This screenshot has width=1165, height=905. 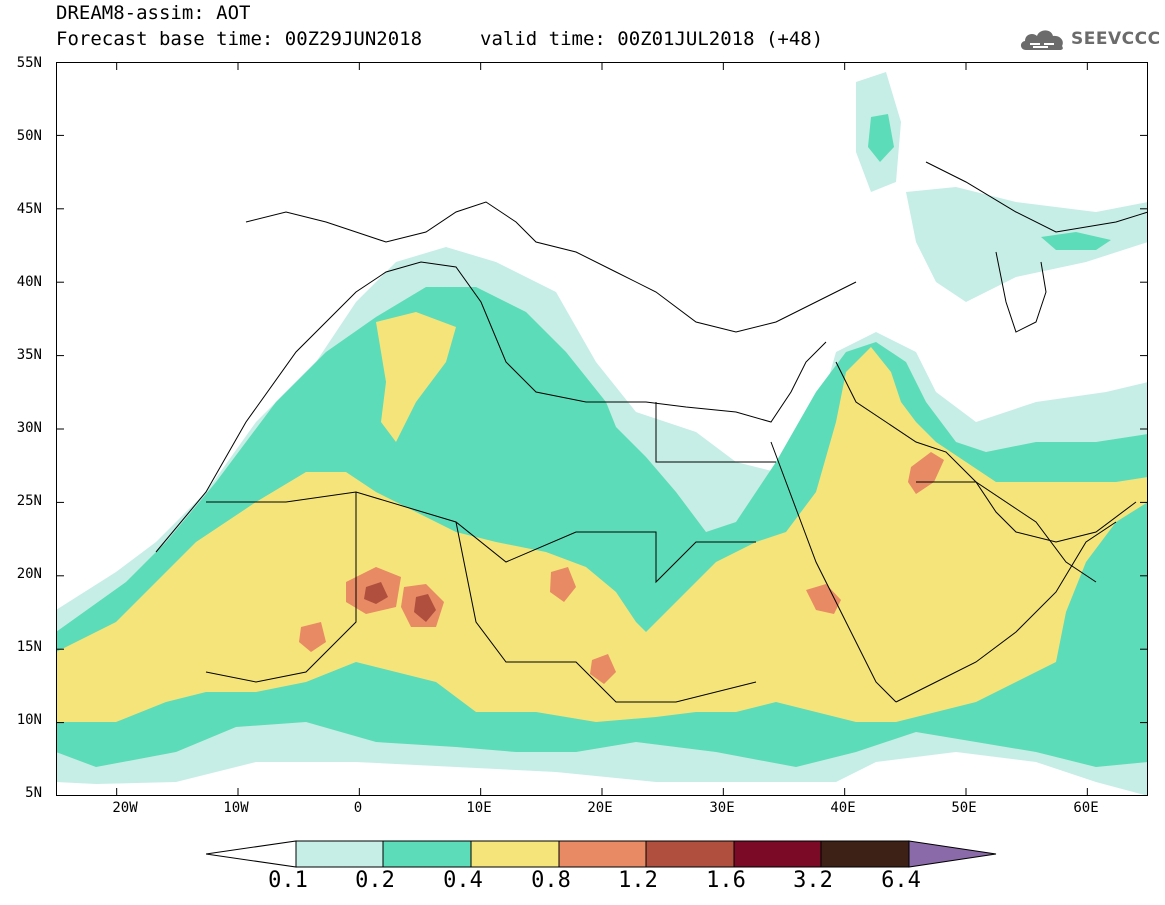 I want to click on aot-colorbar, so click(x=601, y=854).